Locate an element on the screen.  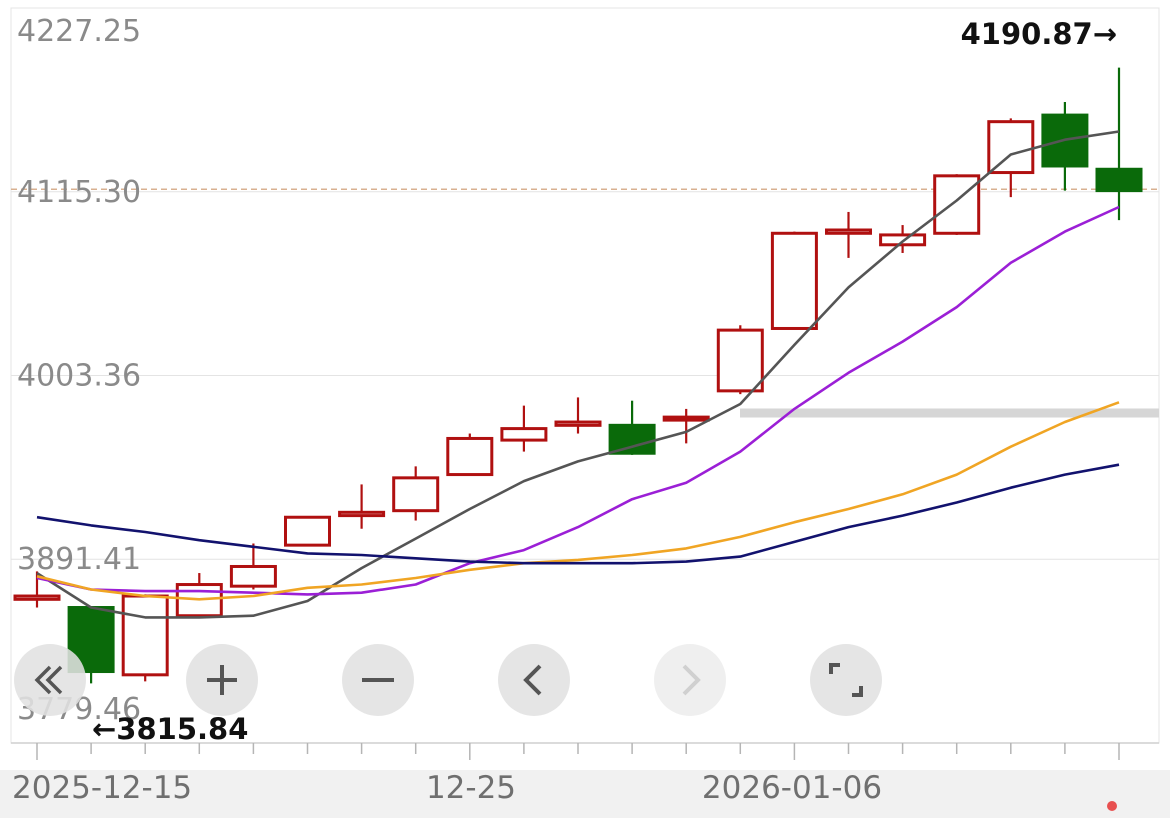
scroll-to-start-button is located at coordinates (50, 680).